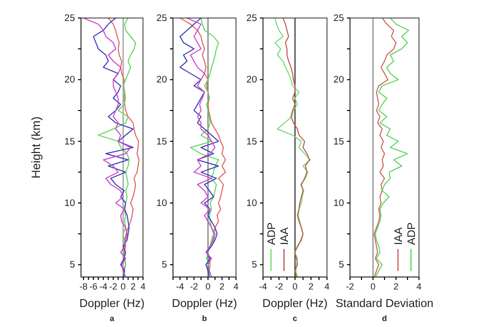 Image resolution: width=483 pixels, height=327 pixels. Describe the element at coordinates (295, 318) in the screenshot. I see `text: c` at that location.